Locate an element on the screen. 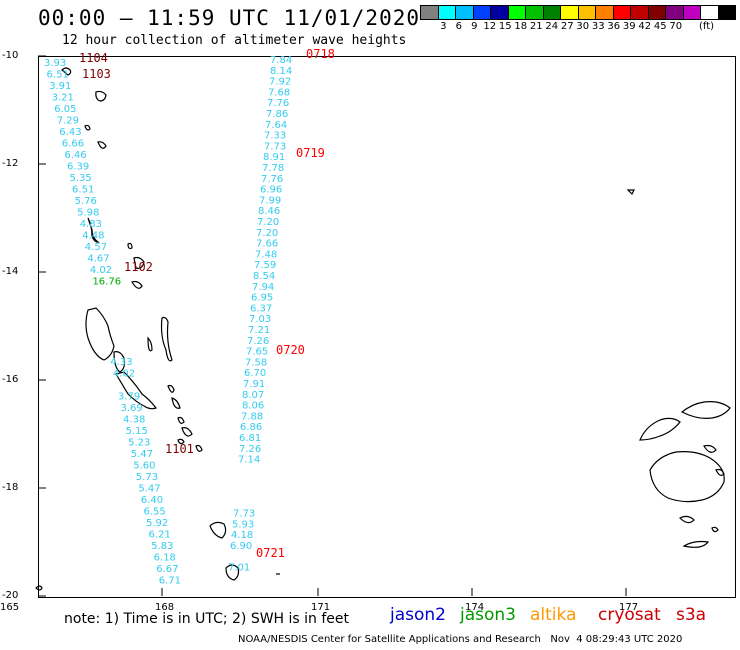 Image resolution: width=740 pixels, height=650 pixels. color-scale-label: 70 is located at coordinates (676, 26).